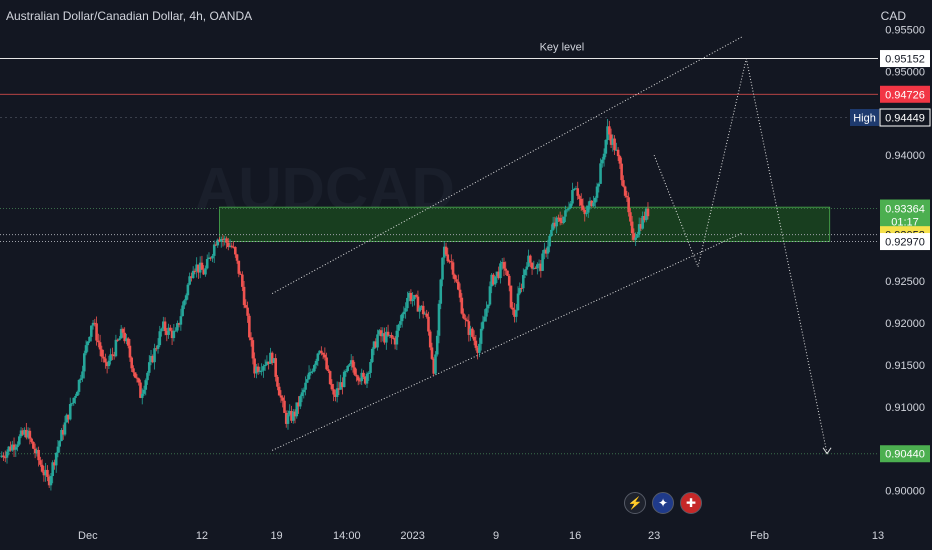 The image size is (932, 550). What do you see at coordinates (88, 536) in the screenshot?
I see `x-tick-label: Dec` at bounding box center [88, 536].